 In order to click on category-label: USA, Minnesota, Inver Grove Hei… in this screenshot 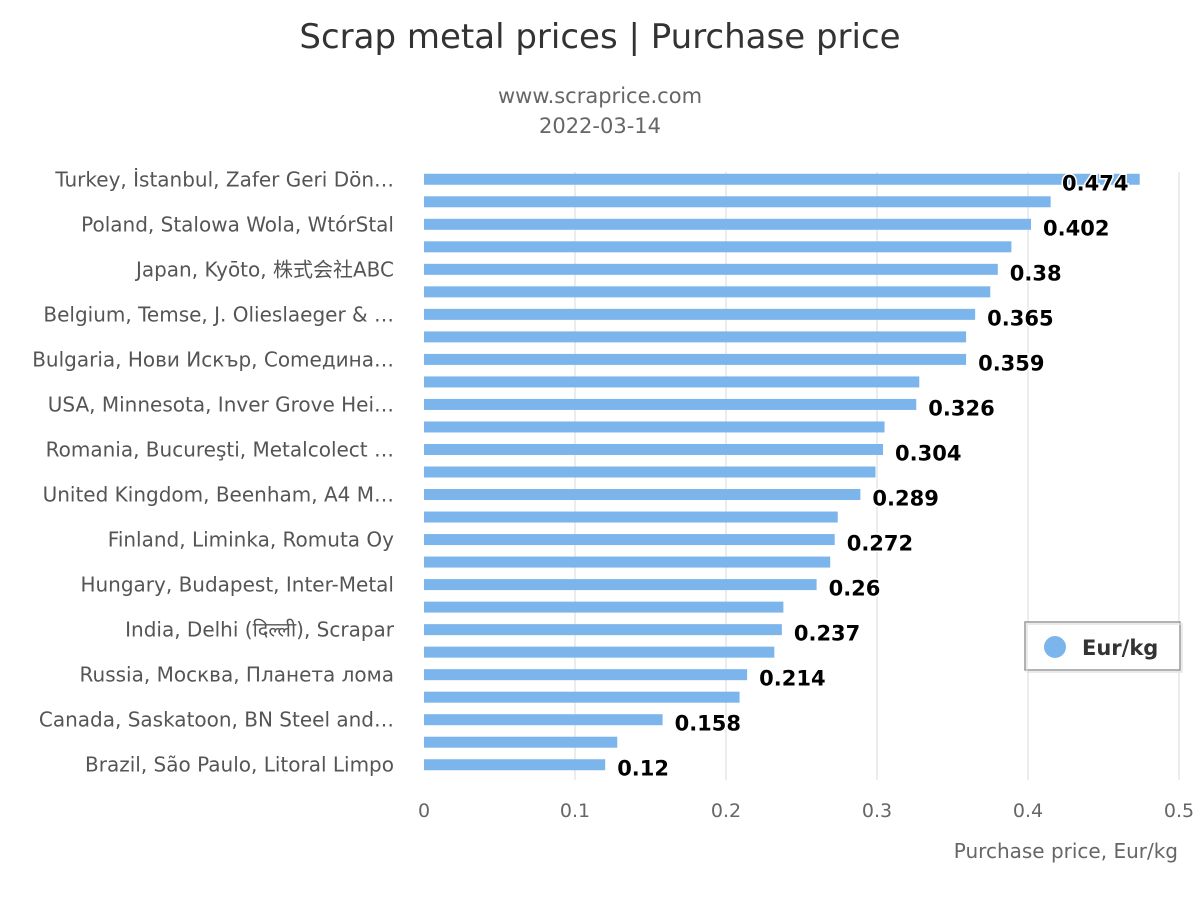, I will do `click(221, 404)`.